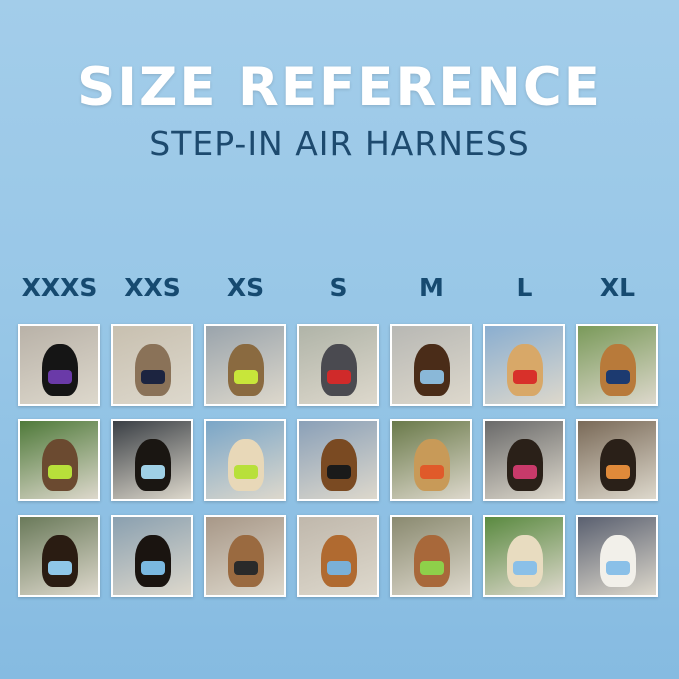  Describe the element at coordinates (524, 287) in the screenshot. I see `size-label: L` at that location.